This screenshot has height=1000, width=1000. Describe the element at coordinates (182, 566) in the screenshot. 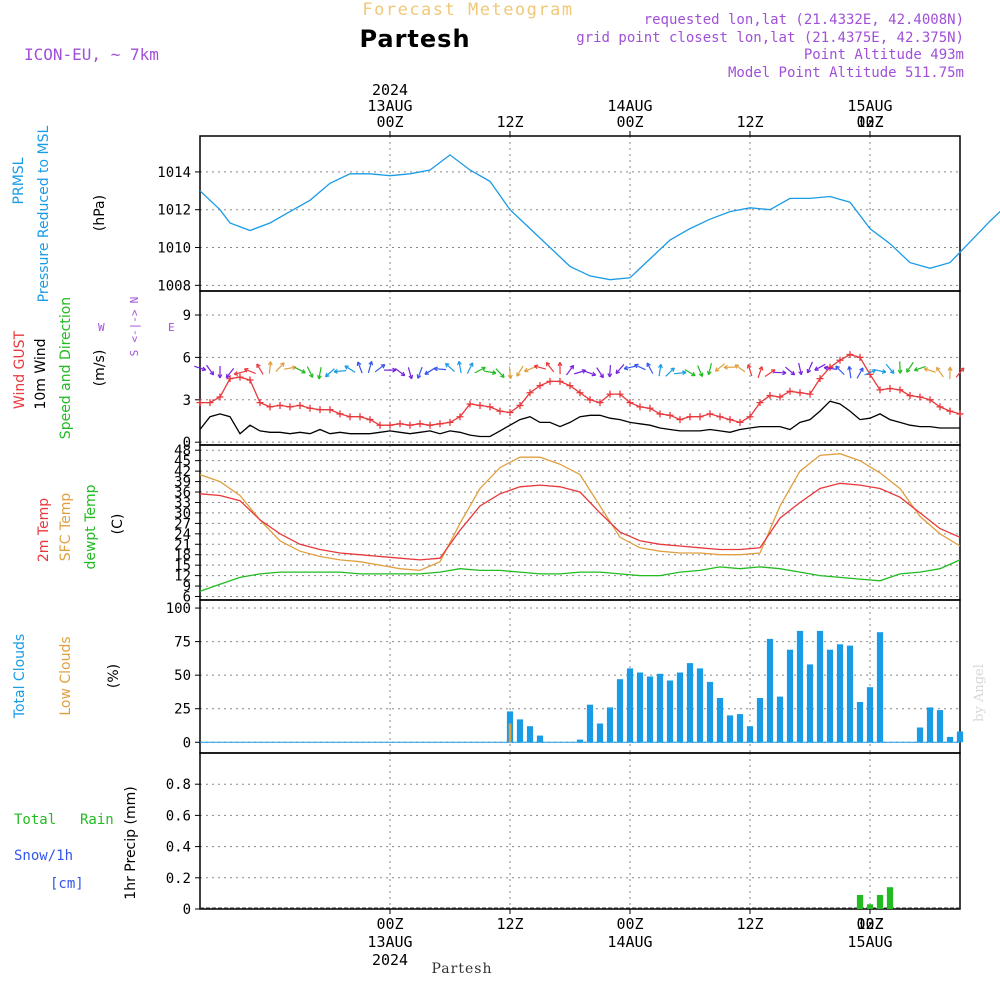

I see `y-tick-label: 15` at that location.